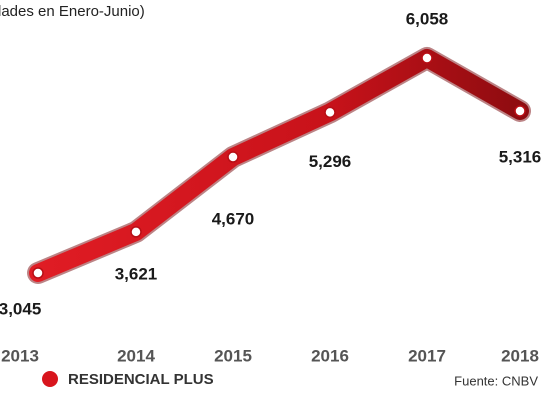 Image resolution: width=549 pixels, height=413 pixels. What do you see at coordinates (50, 379) in the screenshot?
I see `legend-swatch` at bounding box center [50, 379].